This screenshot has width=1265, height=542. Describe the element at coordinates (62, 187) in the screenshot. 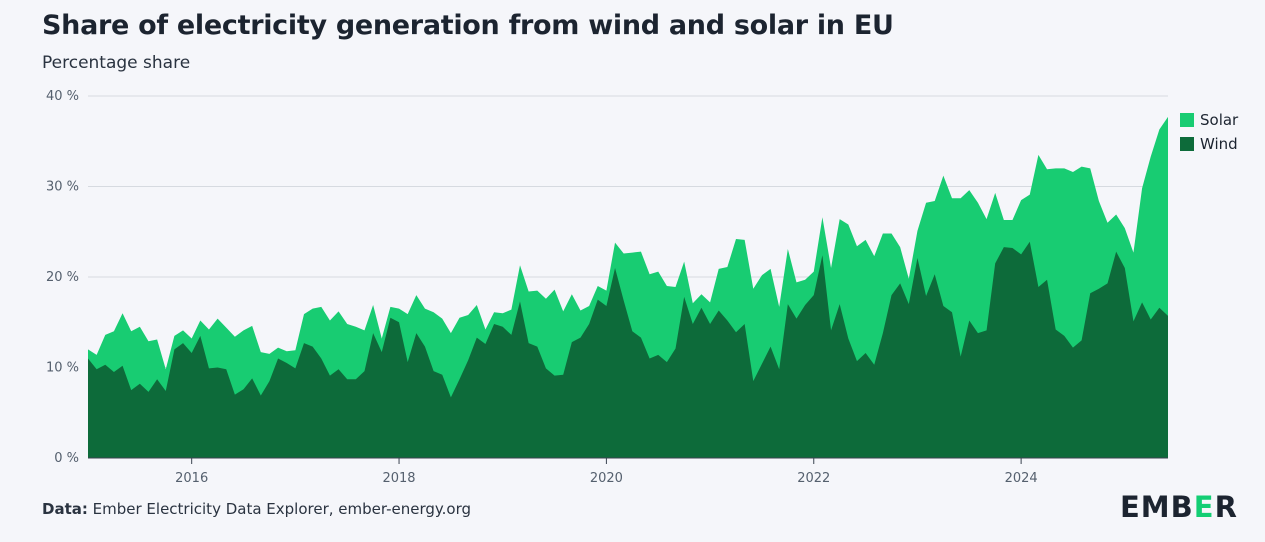

I see `y-tick-label: 30 %` at that location.